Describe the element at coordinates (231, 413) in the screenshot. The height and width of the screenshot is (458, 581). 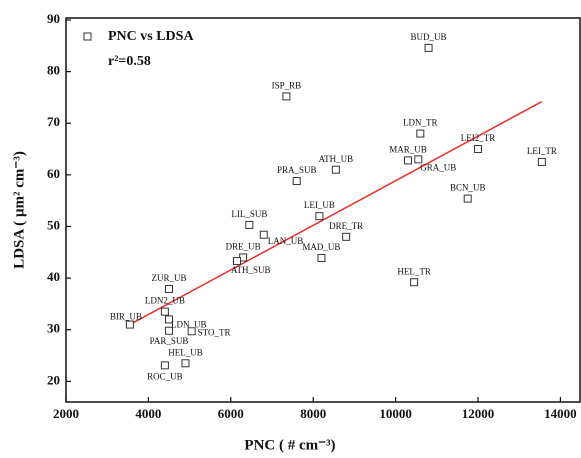
I see `x-tick-label: 6000` at that location.